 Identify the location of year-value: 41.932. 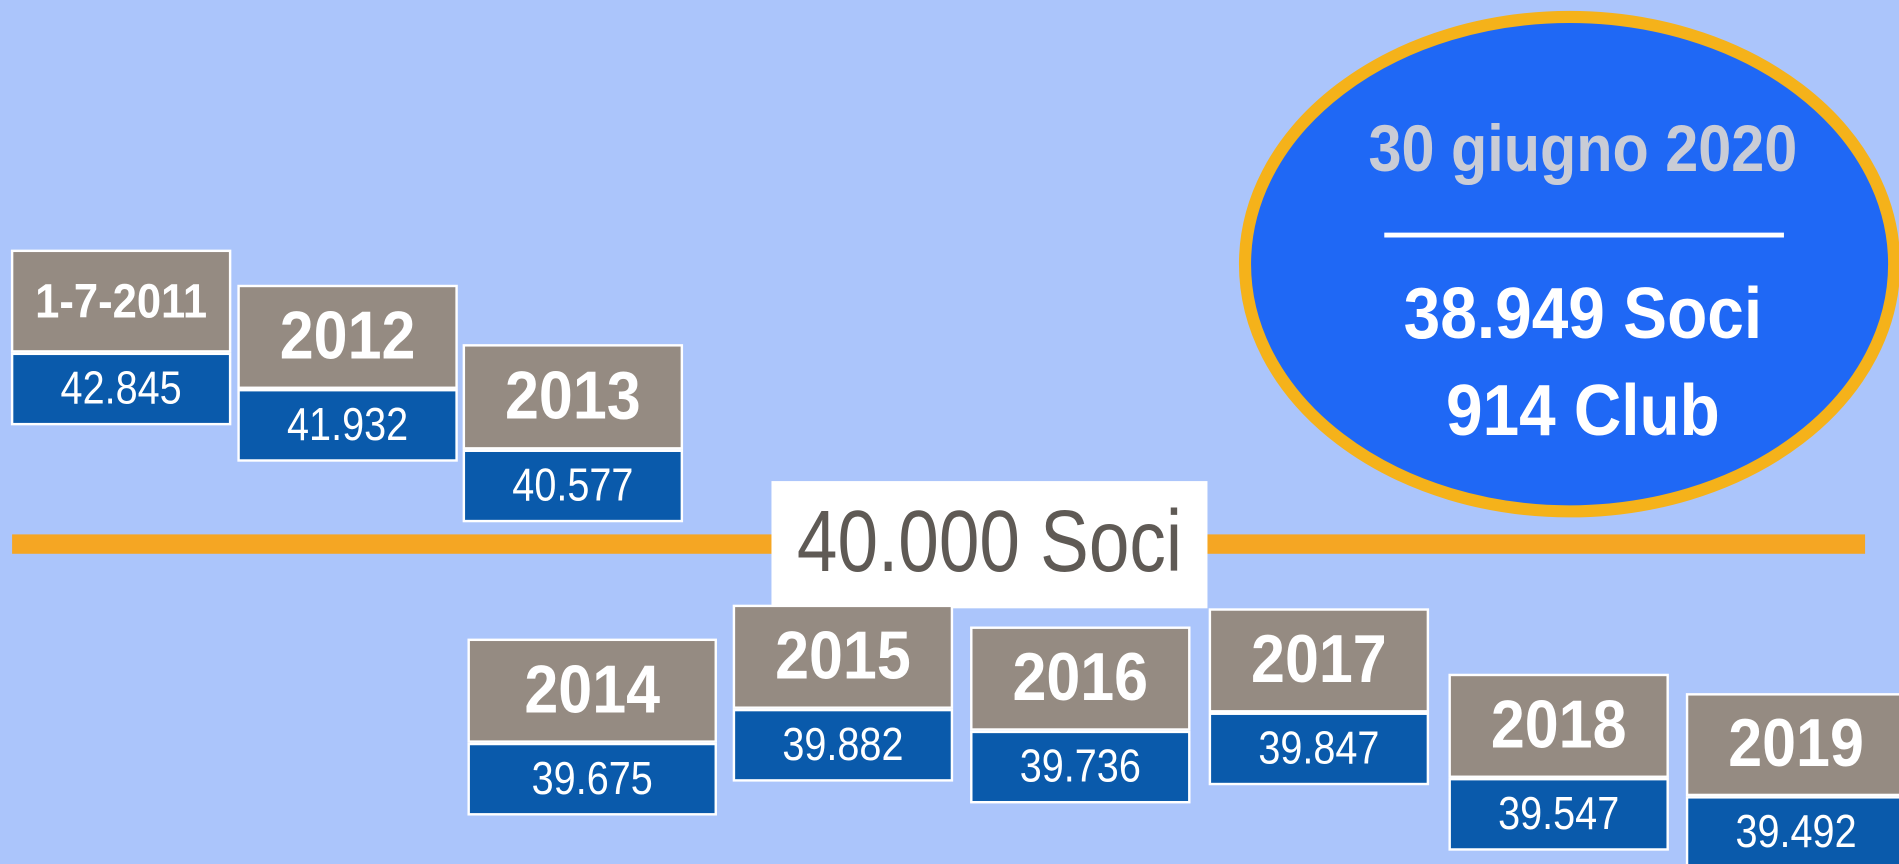
(347, 424).